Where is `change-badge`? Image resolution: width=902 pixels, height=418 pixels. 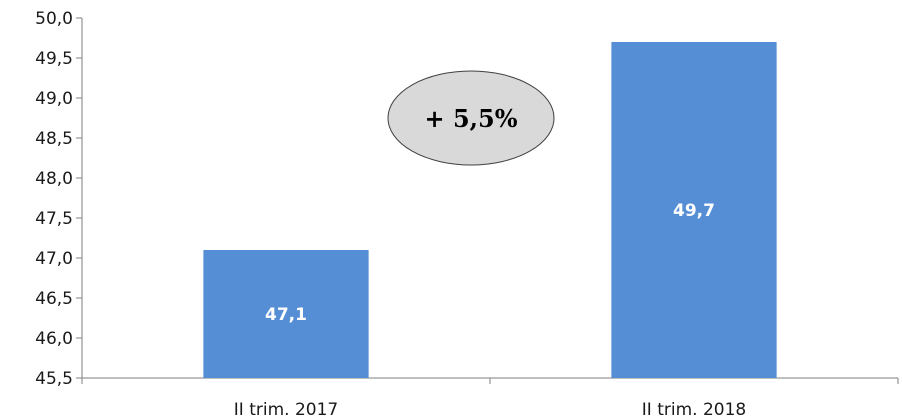 change-badge is located at coordinates (471, 118).